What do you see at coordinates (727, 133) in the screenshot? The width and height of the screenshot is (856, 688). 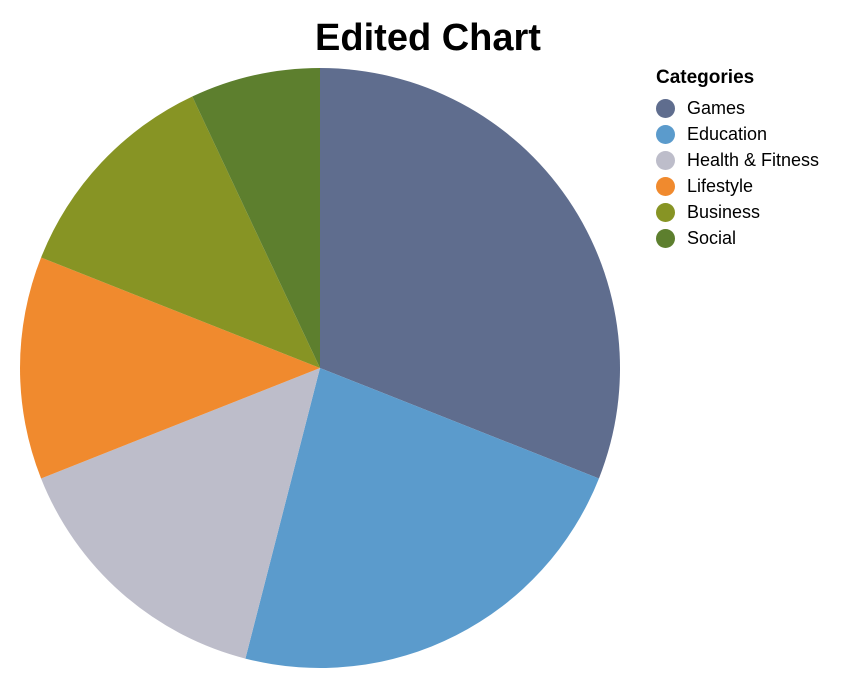 I see `legend-label: Education` at bounding box center [727, 133].